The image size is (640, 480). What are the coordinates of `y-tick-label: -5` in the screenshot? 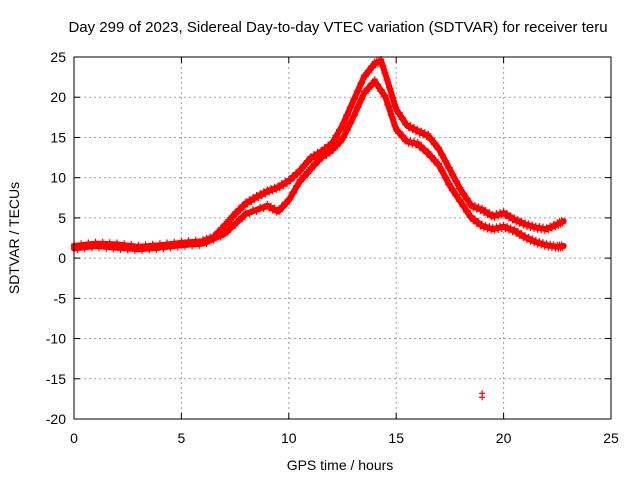 It's located at (60, 298).